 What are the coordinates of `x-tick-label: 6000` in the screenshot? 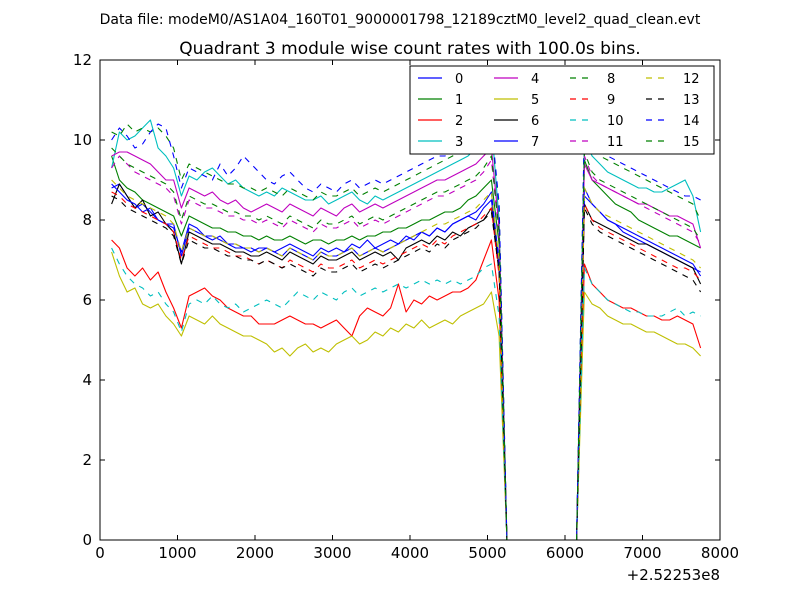 It's located at (565, 553).